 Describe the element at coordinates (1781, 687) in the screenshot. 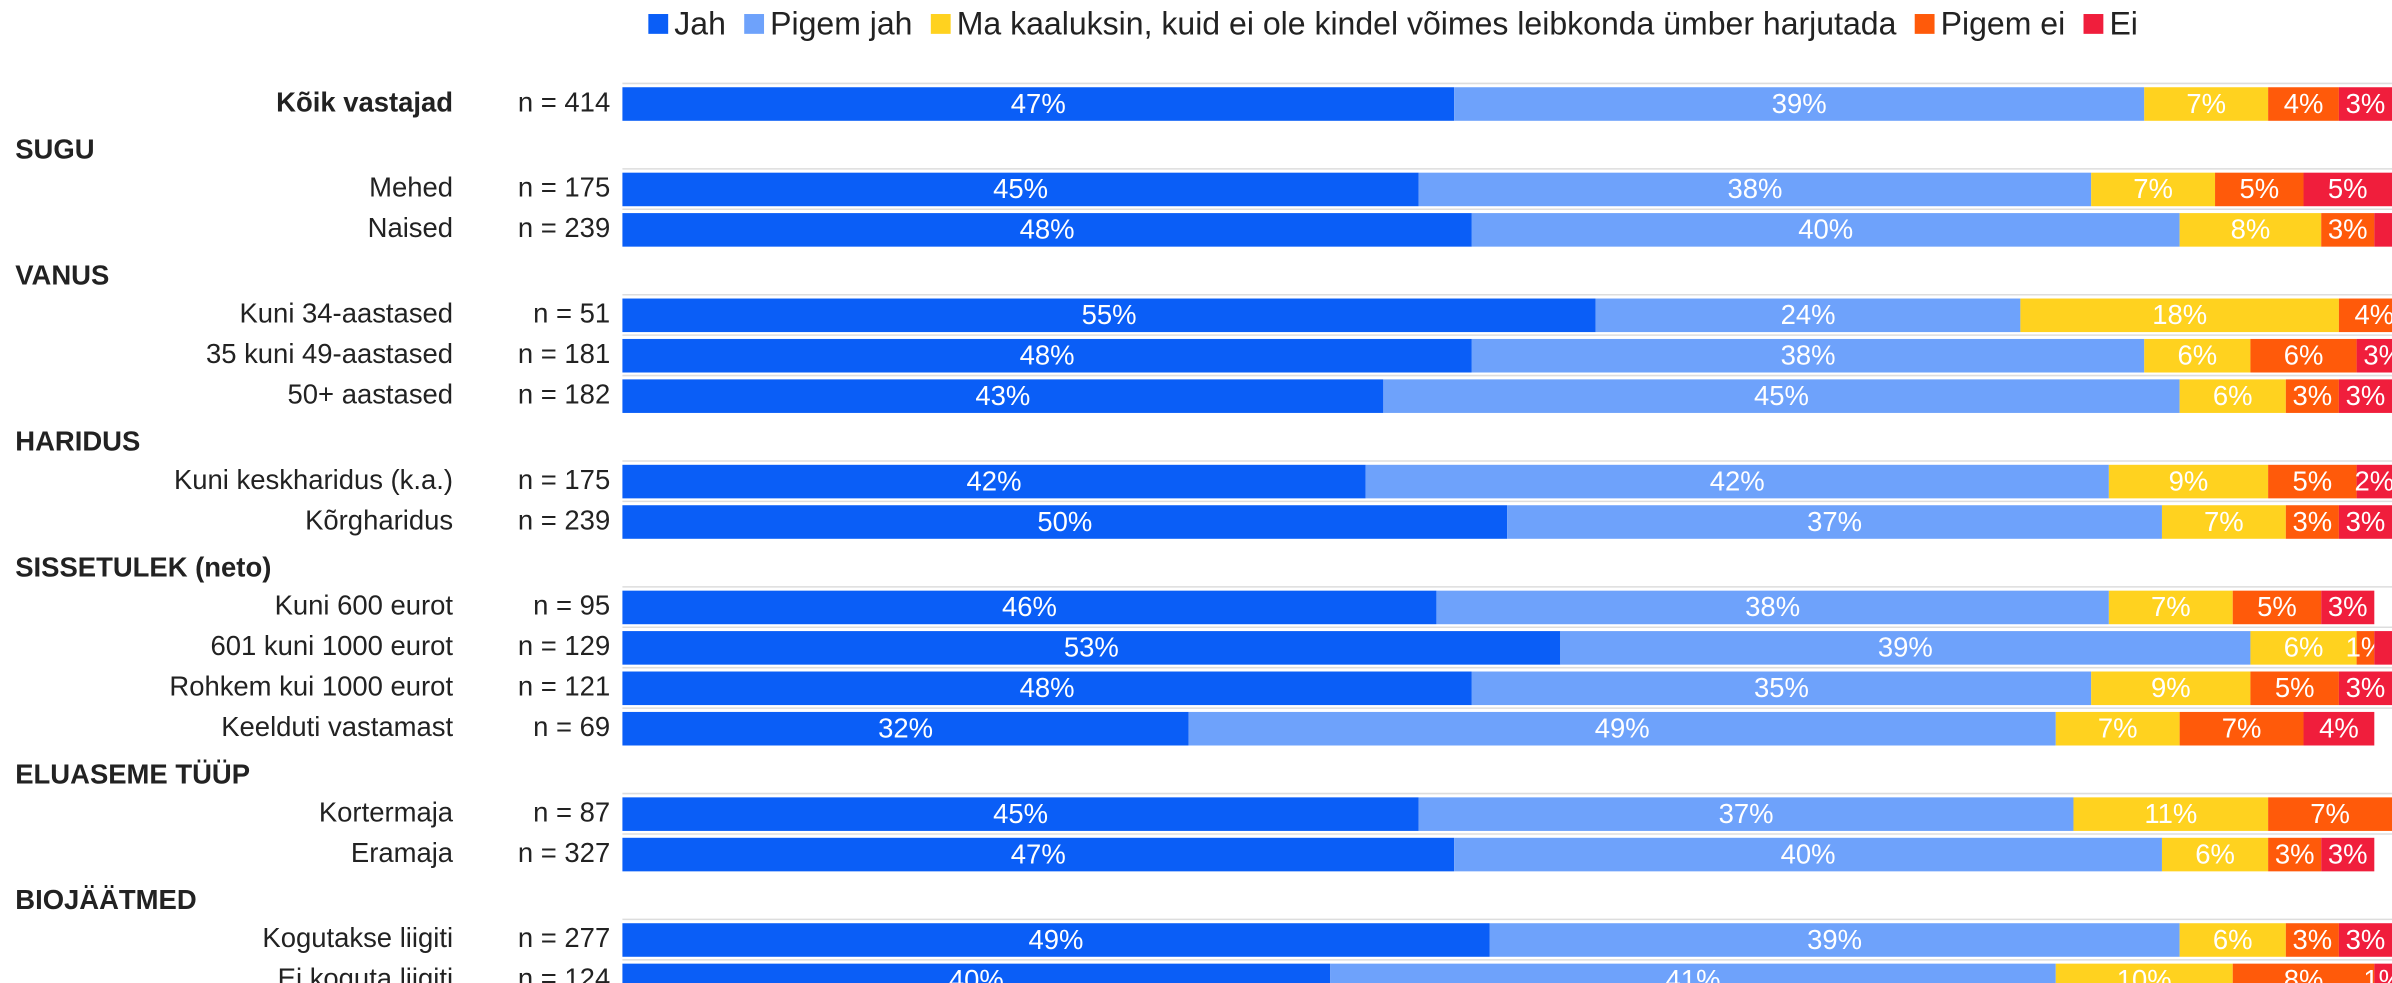

I see `value-label: 35%` at that location.